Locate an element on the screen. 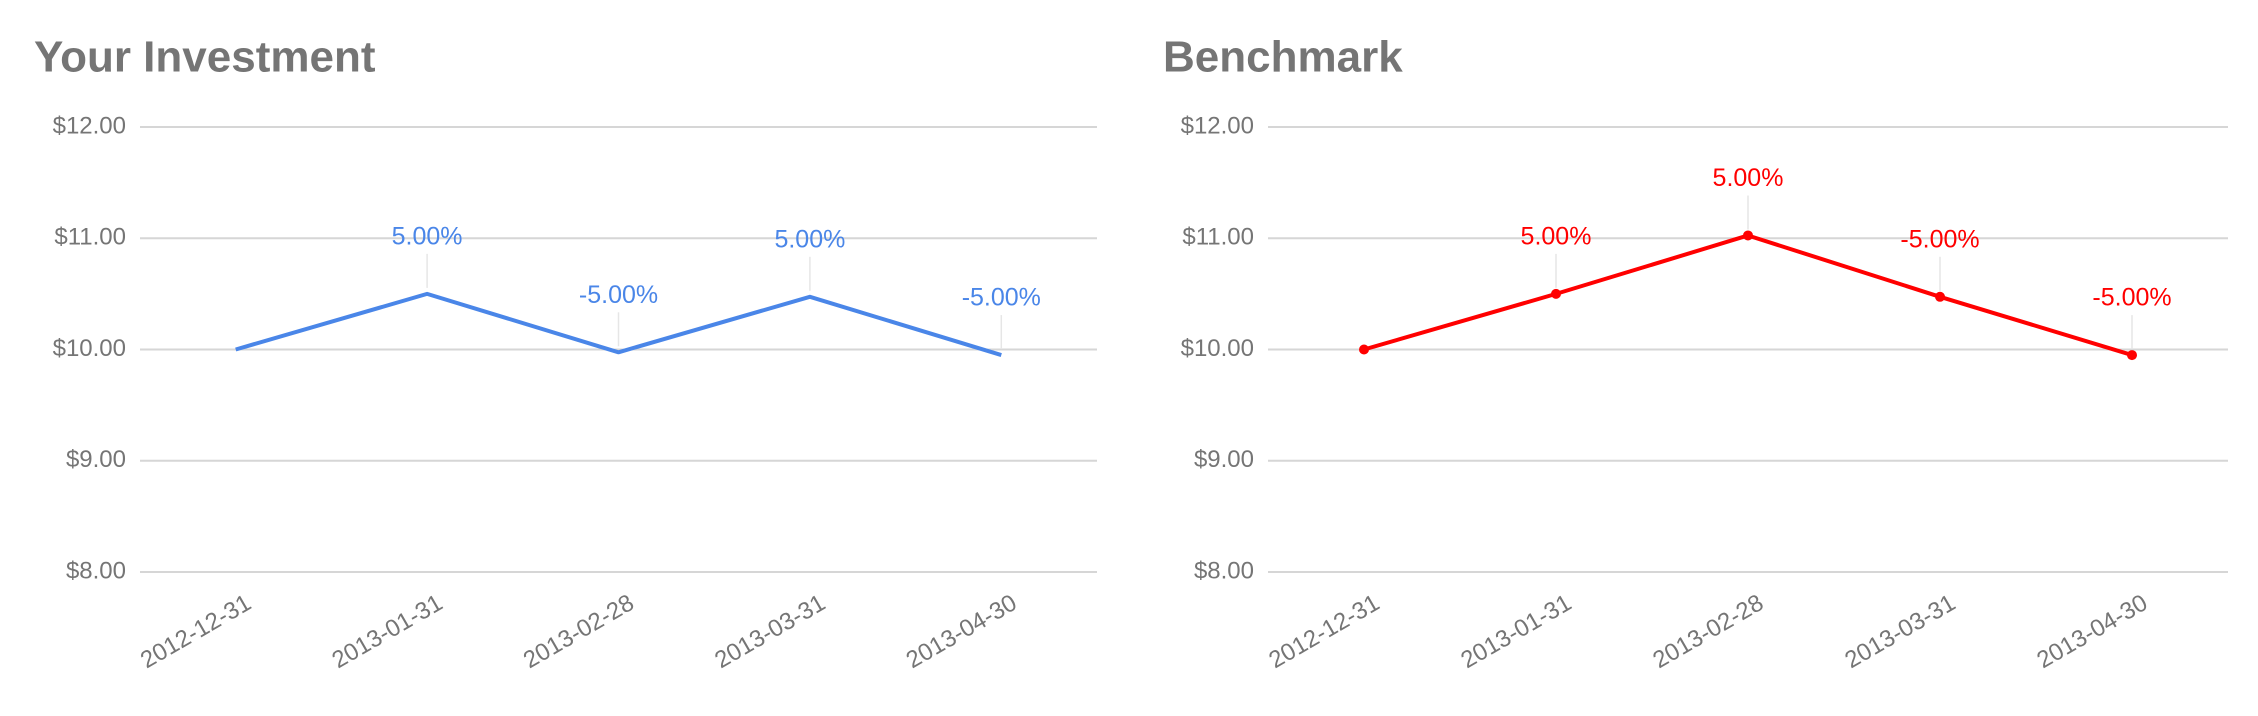 The height and width of the screenshot is (716, 2258). chart-title: Your Investment is located at coordinates (205, 57).